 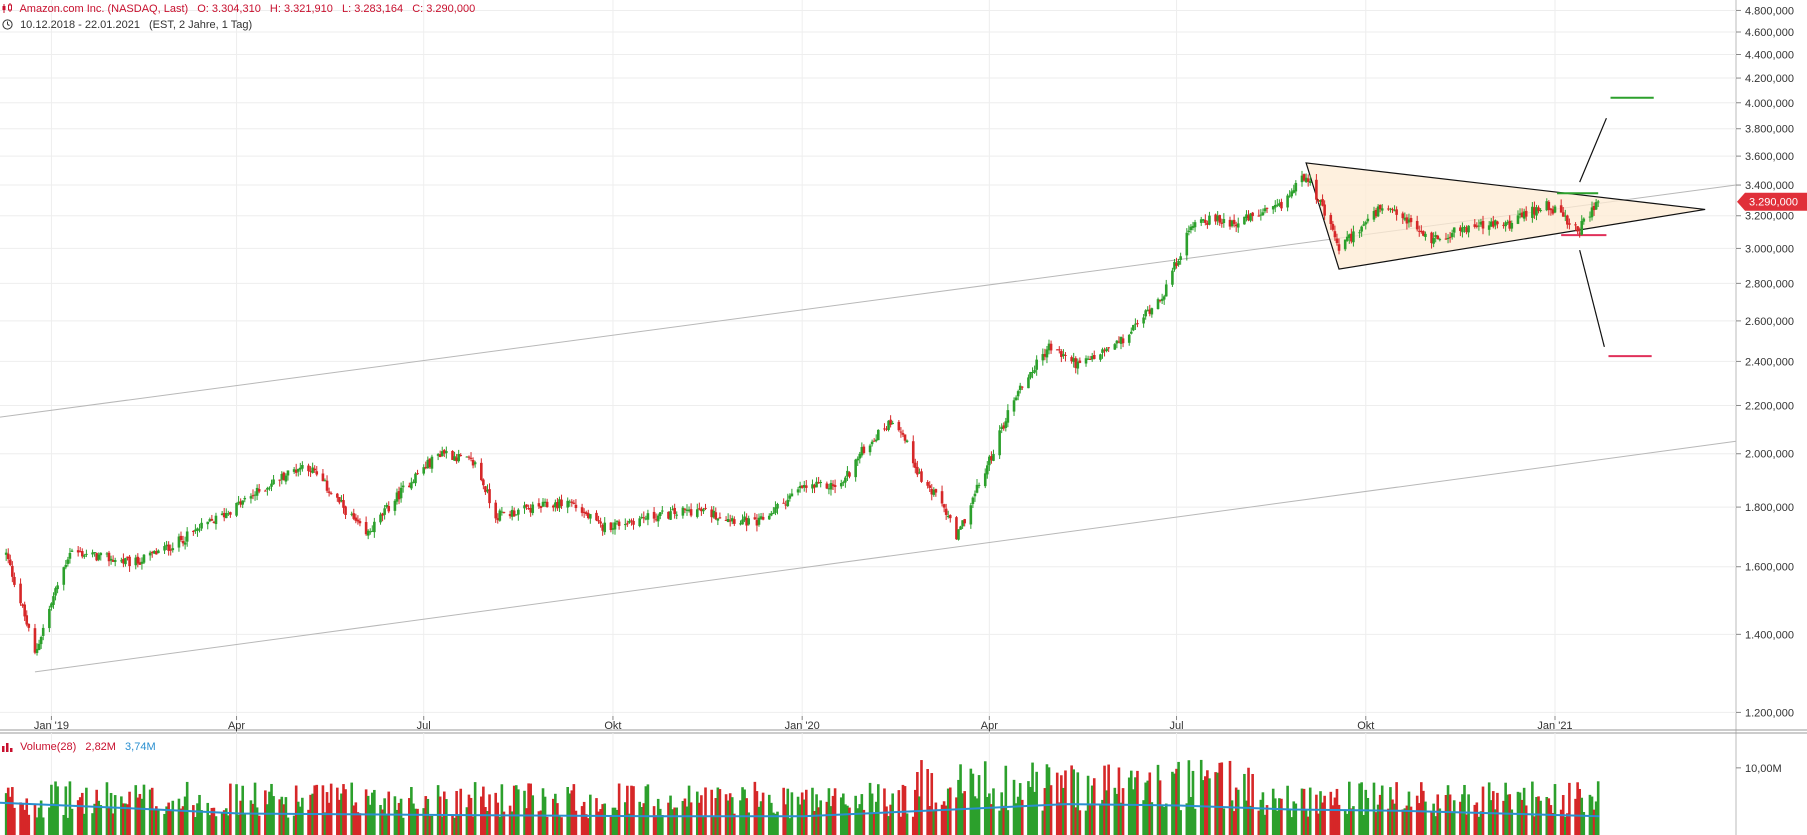 I want to click on last-price-badge: 3.290,000, so click(x=1772, y=201).